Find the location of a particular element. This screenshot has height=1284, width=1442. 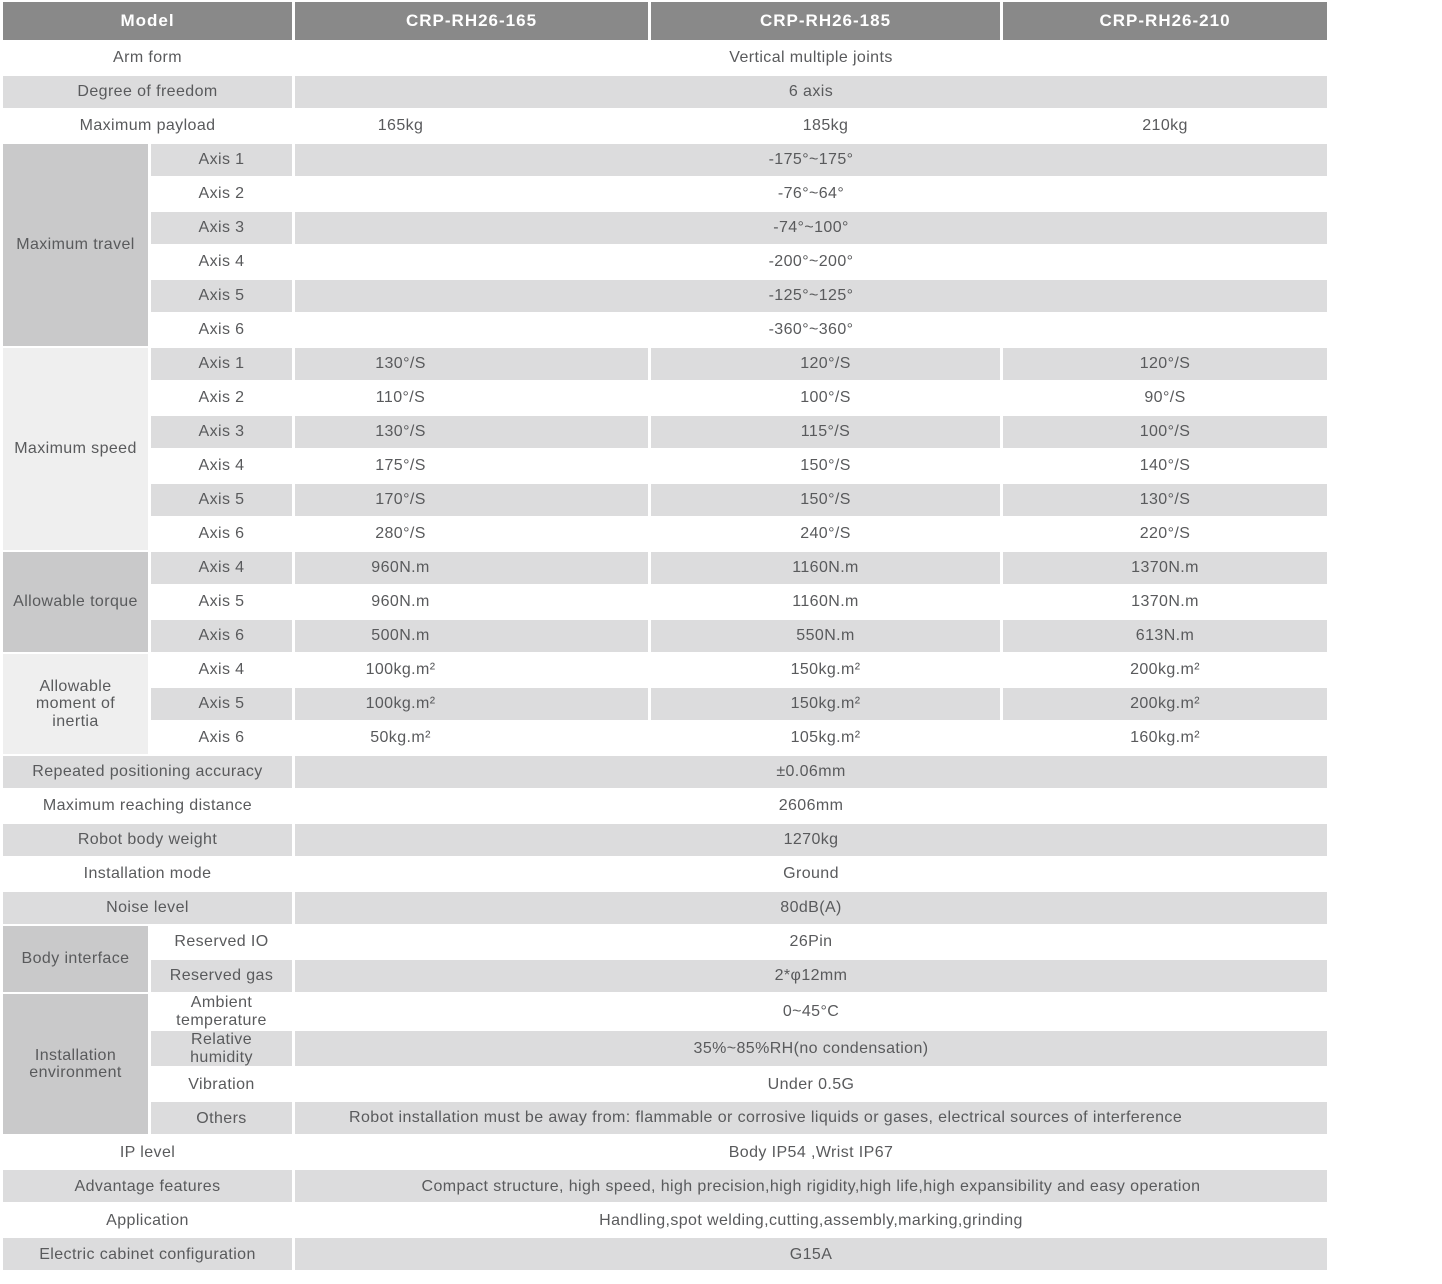

spec-row: Arm form Vertical multiple joints is located at coordinates (665, 58).